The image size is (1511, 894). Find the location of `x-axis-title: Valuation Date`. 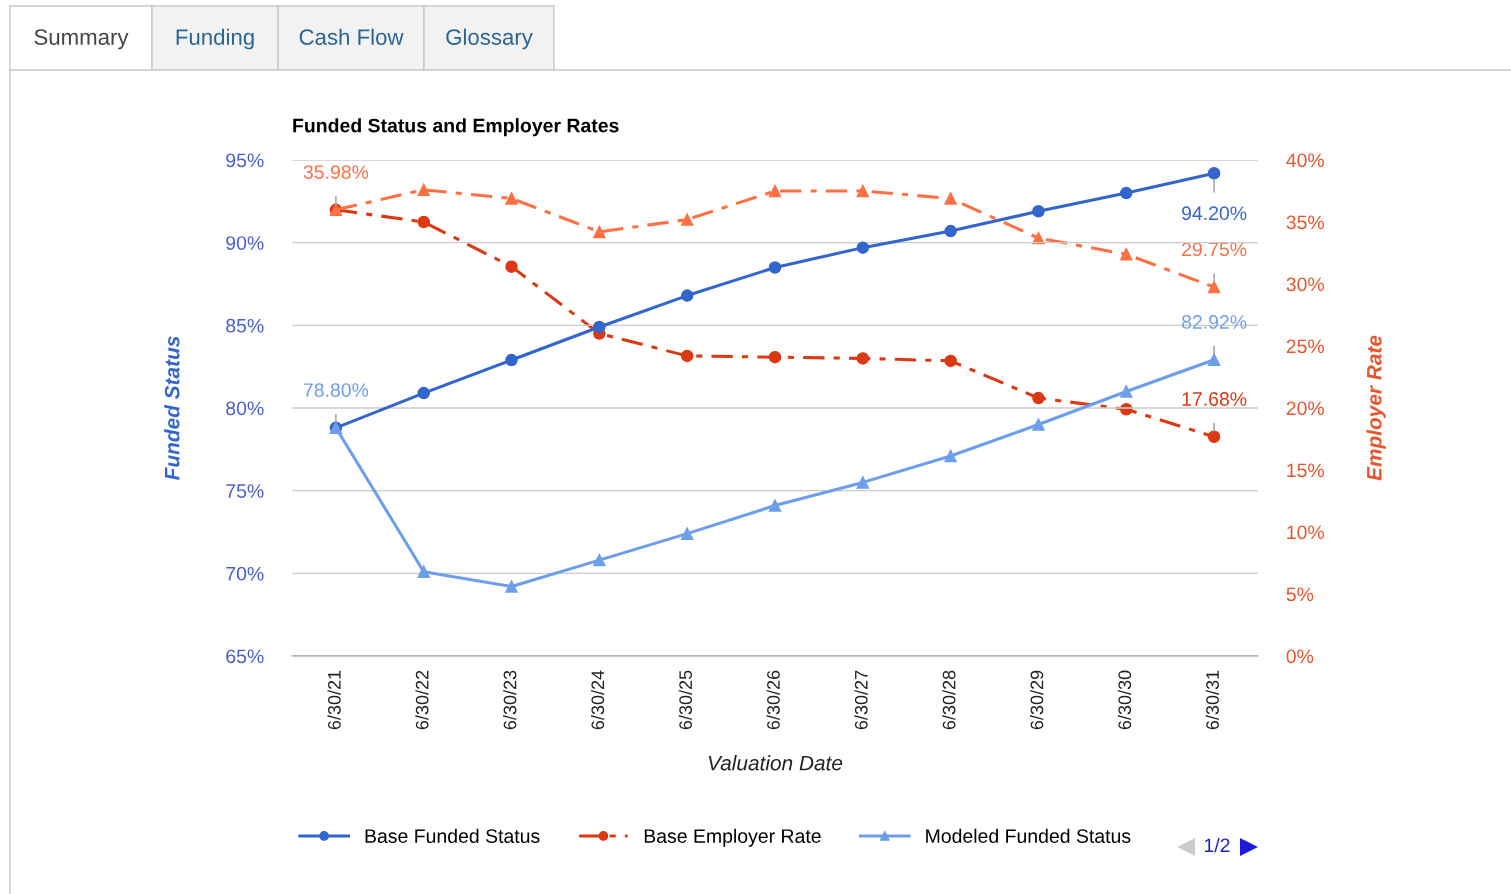

x-axis-title: Valuation Date is located at coordinates (775, 763).